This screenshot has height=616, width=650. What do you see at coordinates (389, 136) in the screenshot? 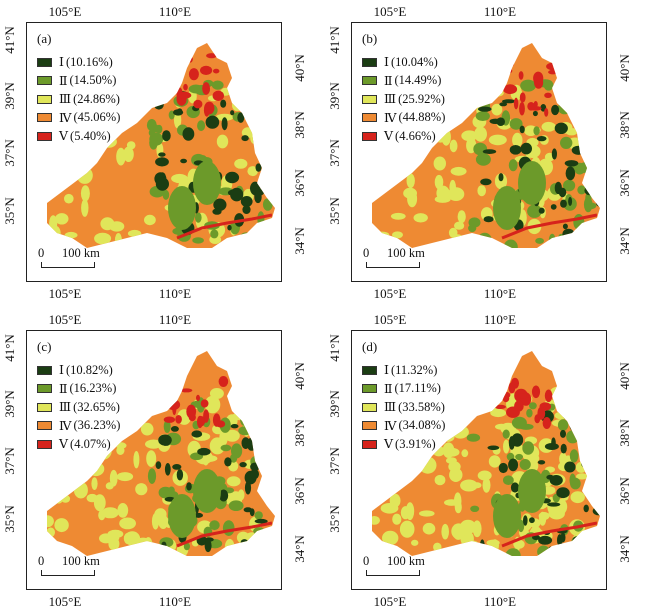
I see `legend-class-V: Ⅴ` at bounding box center [389, 136].